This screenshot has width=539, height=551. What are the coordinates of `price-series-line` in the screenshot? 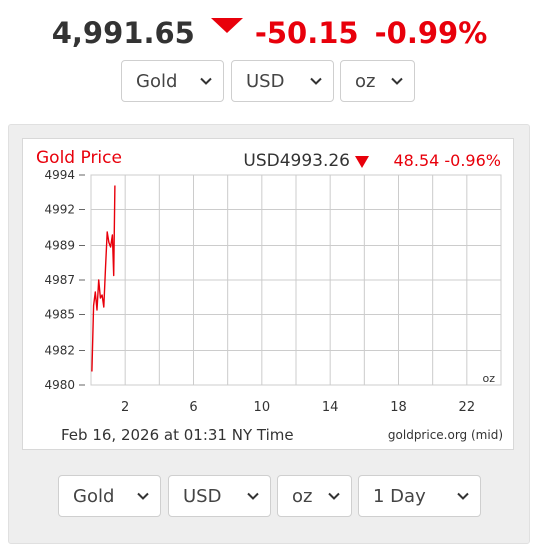 It's located at (103, 278).